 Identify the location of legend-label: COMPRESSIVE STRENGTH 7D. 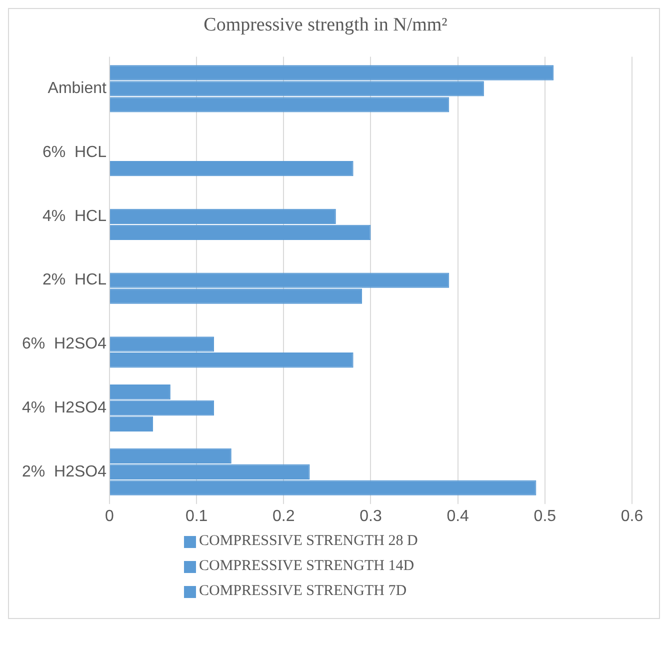
(303, 591).